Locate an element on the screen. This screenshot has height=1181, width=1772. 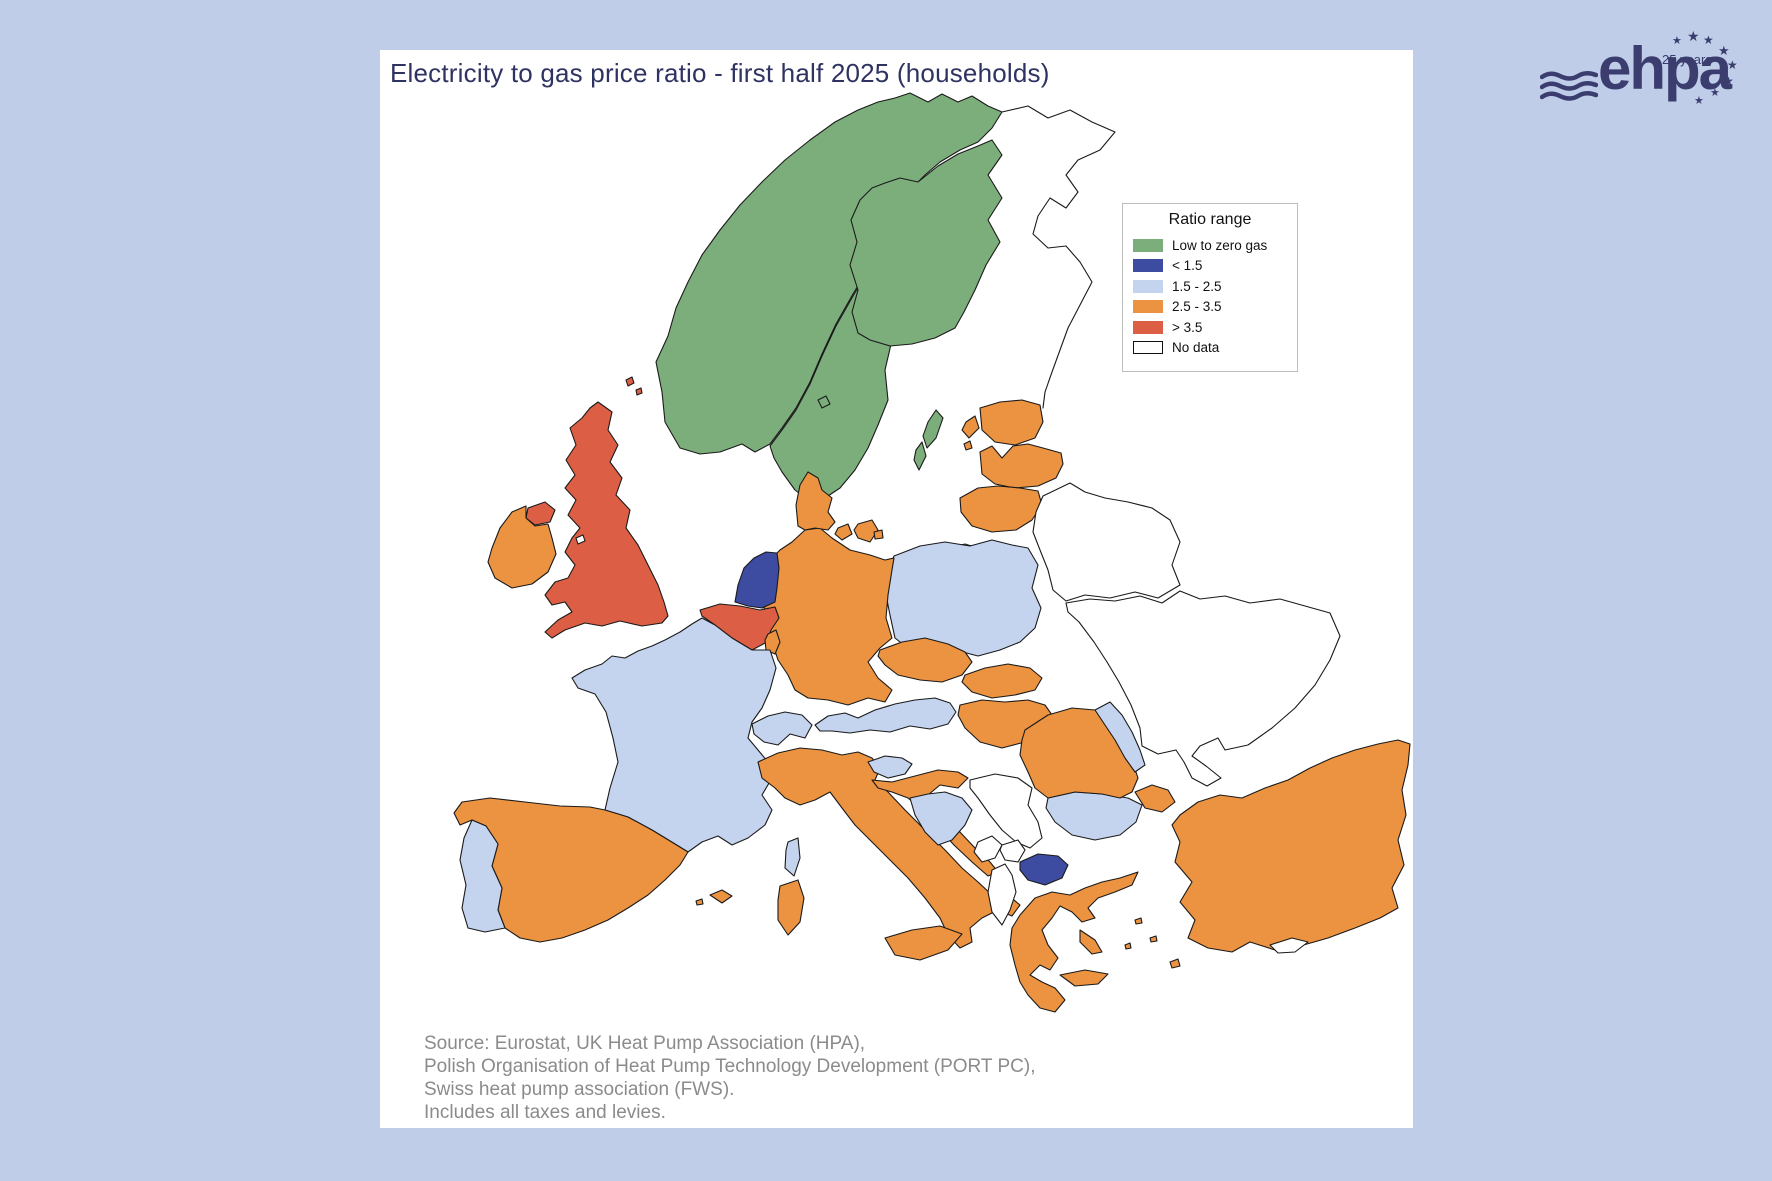
country-albania is located at coordinates (1002, 894).